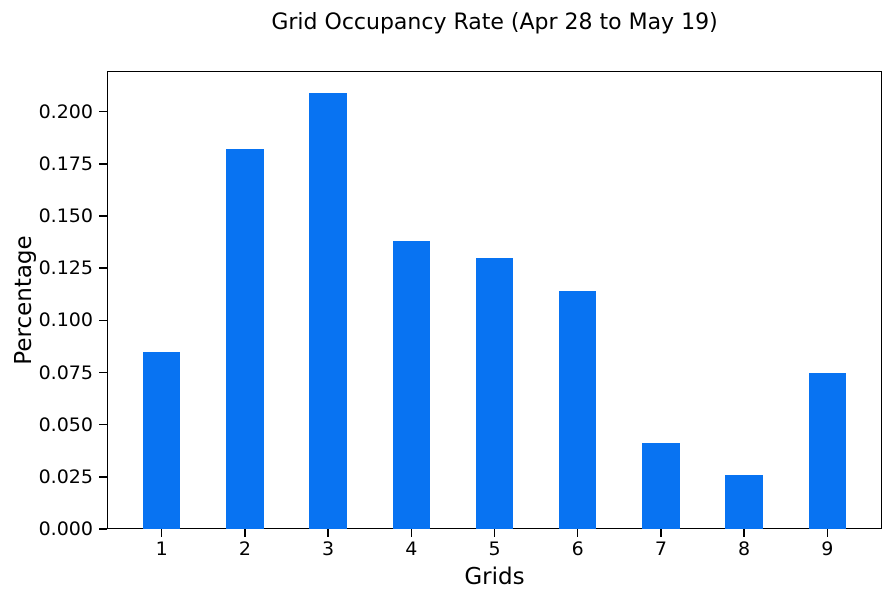 This screenshot has width=891, height=600. I want to click on x-tick-label: 7, so click(660, 549).